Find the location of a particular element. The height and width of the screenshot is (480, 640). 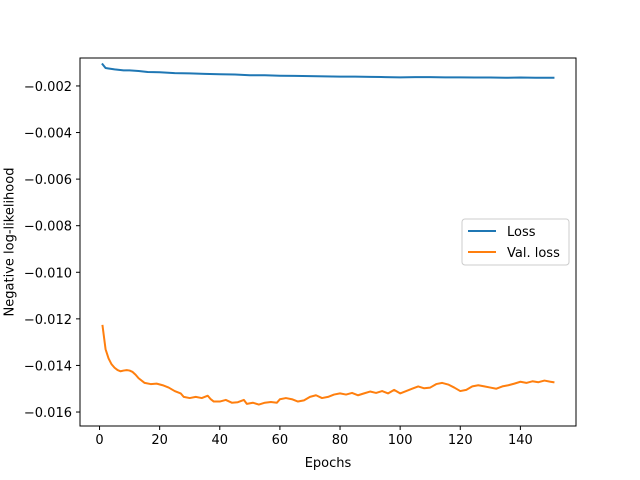

x-tick-label: 140 is located at coordinates (520, 440).